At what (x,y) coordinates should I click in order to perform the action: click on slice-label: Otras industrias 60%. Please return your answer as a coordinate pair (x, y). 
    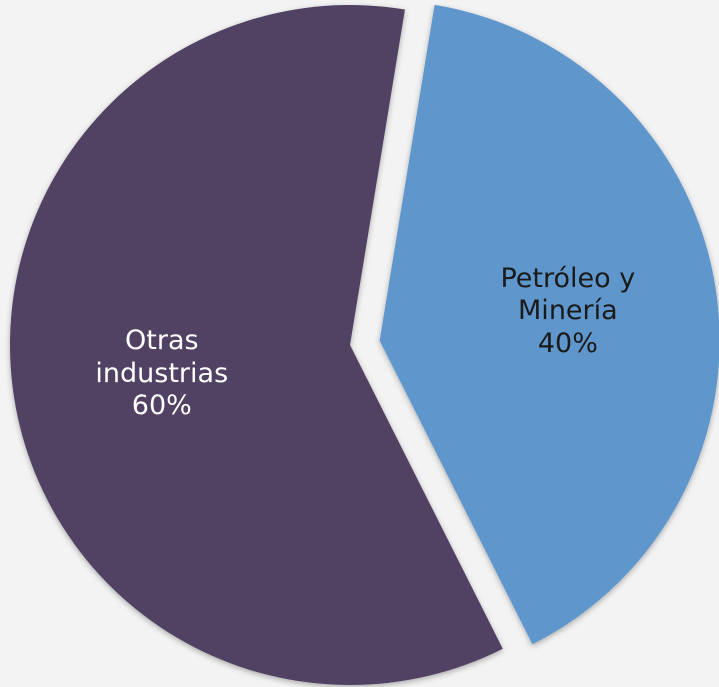
    Looking at the image, I should click on (162, 374).